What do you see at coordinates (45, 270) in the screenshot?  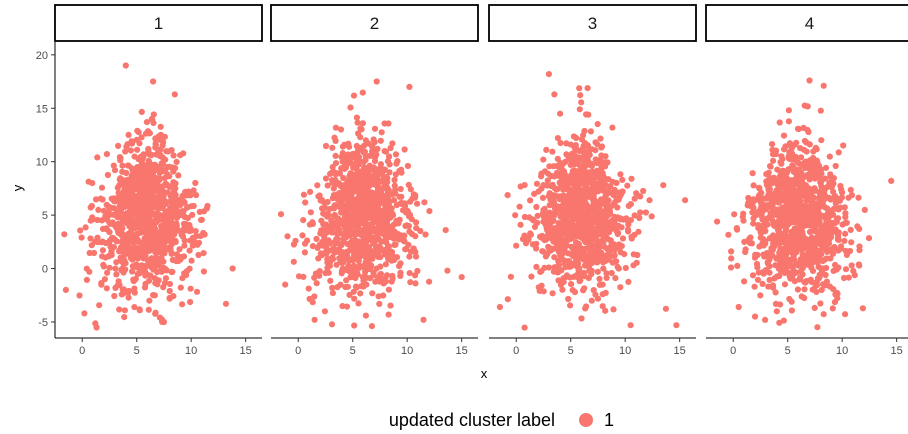 I see `y-tick-label: 0` at bounding box center [45, 270].